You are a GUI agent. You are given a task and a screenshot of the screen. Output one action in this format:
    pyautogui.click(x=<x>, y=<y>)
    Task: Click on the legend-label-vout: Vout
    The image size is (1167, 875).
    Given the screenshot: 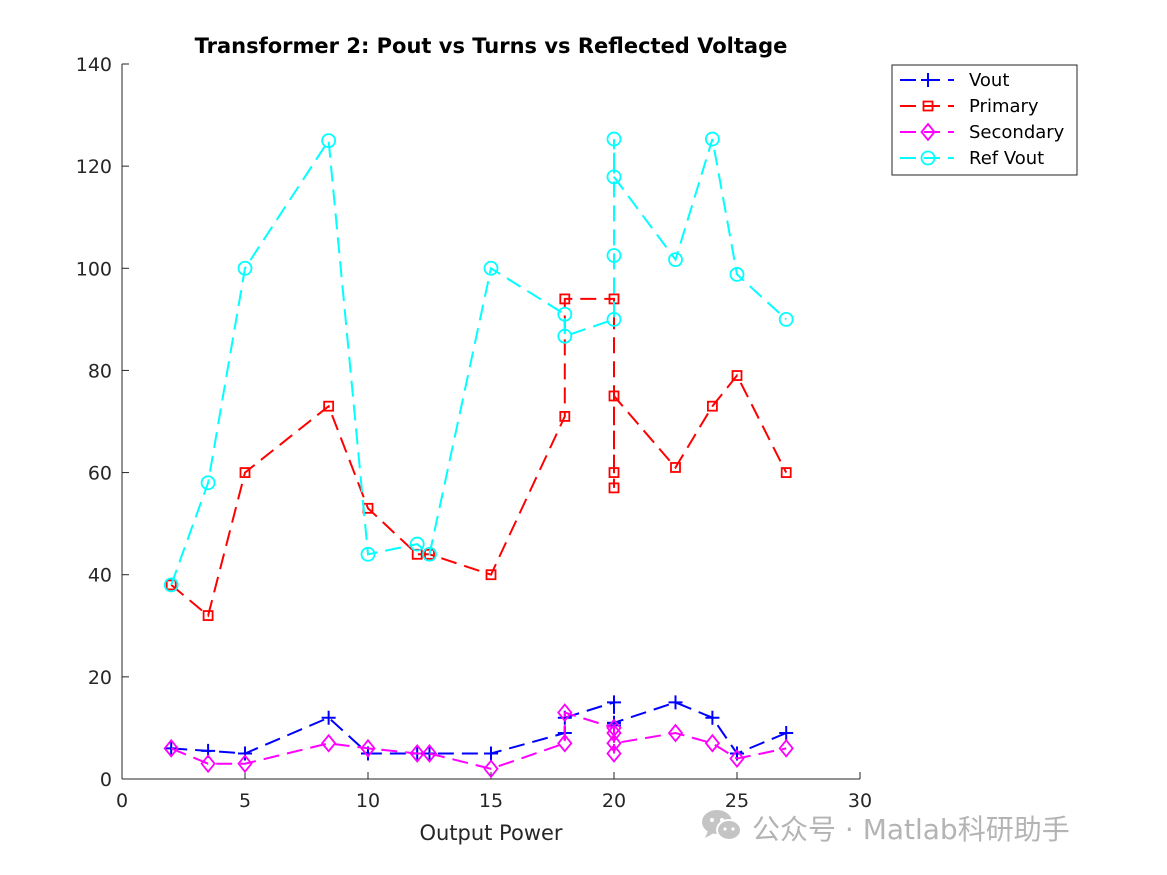 What is the action you would take?
    pyautogui.click(x=989, y=80)
    